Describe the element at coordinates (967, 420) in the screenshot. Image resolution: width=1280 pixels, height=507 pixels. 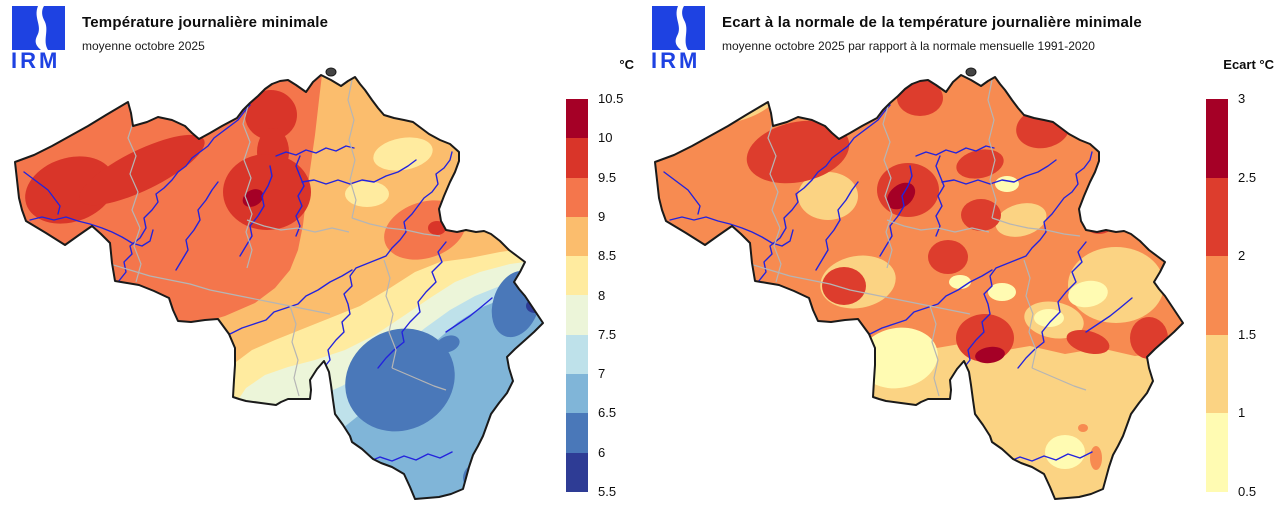
I see `contour-band` at that location.